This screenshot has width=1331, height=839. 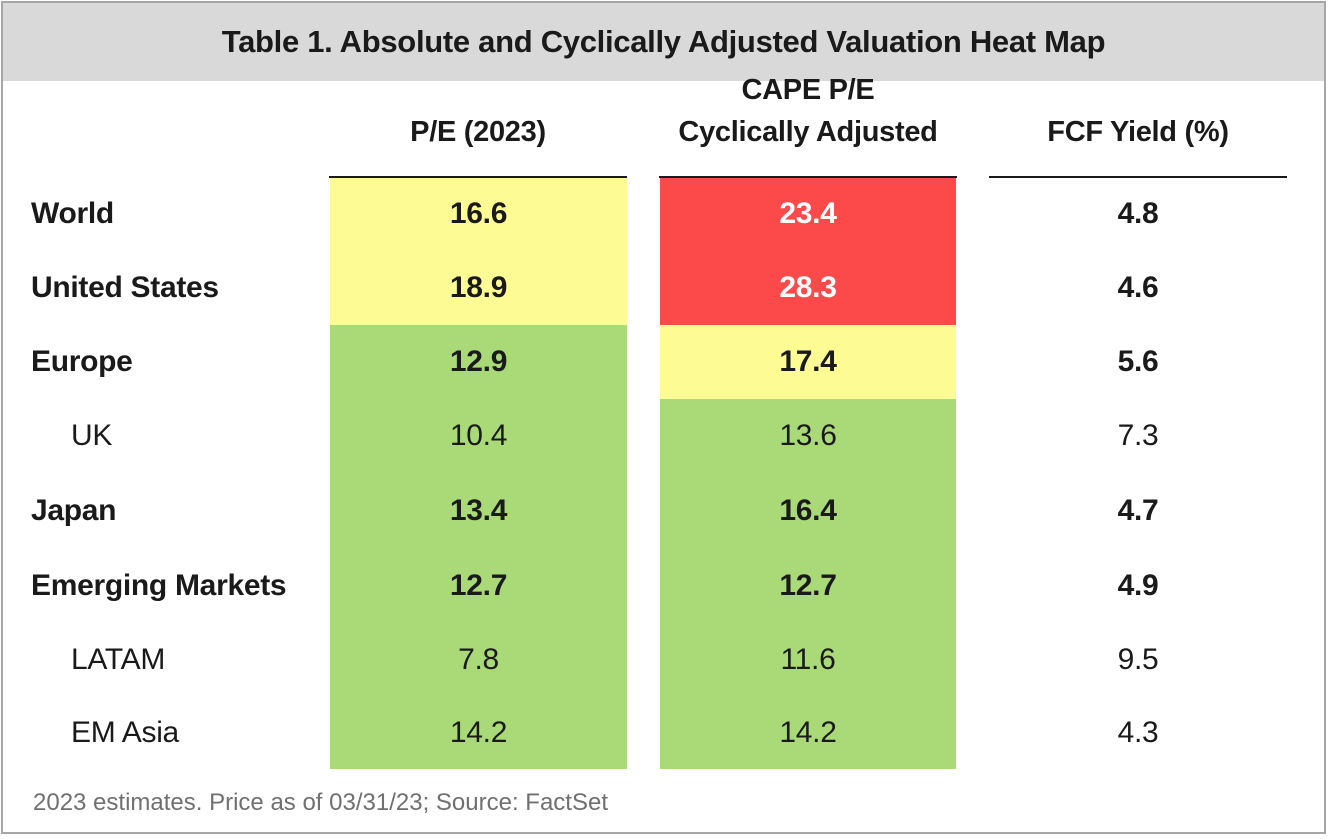 What do you see at coordinates (118, 659) in the screenshot?
I see `row-label: LATAM` at bounding box center [118, 659].